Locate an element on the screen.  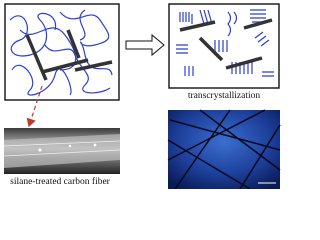
label-transcrystallization: transcrystallization is located at coordinates (224, 96).